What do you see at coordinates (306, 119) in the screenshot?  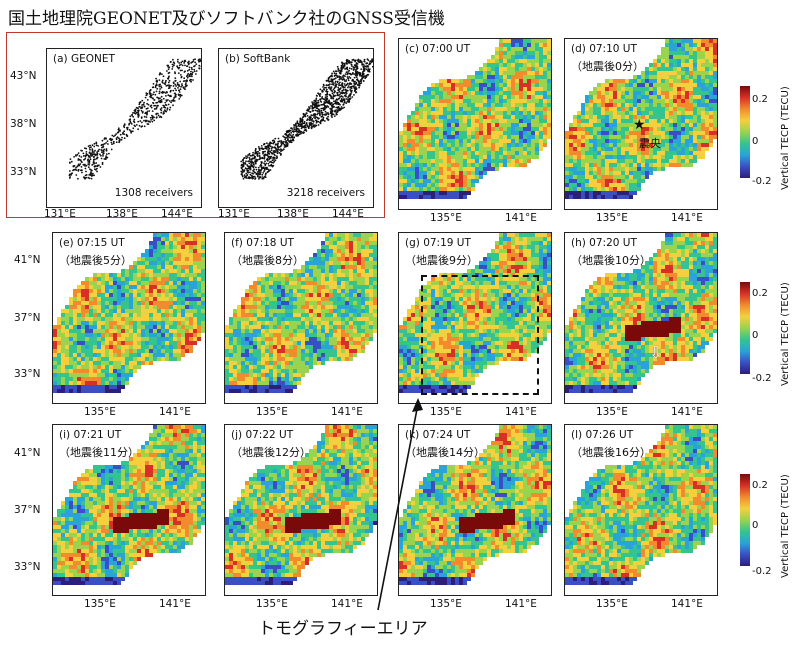 I see `receiver-map-softbank` at bounding box center [306, 119].